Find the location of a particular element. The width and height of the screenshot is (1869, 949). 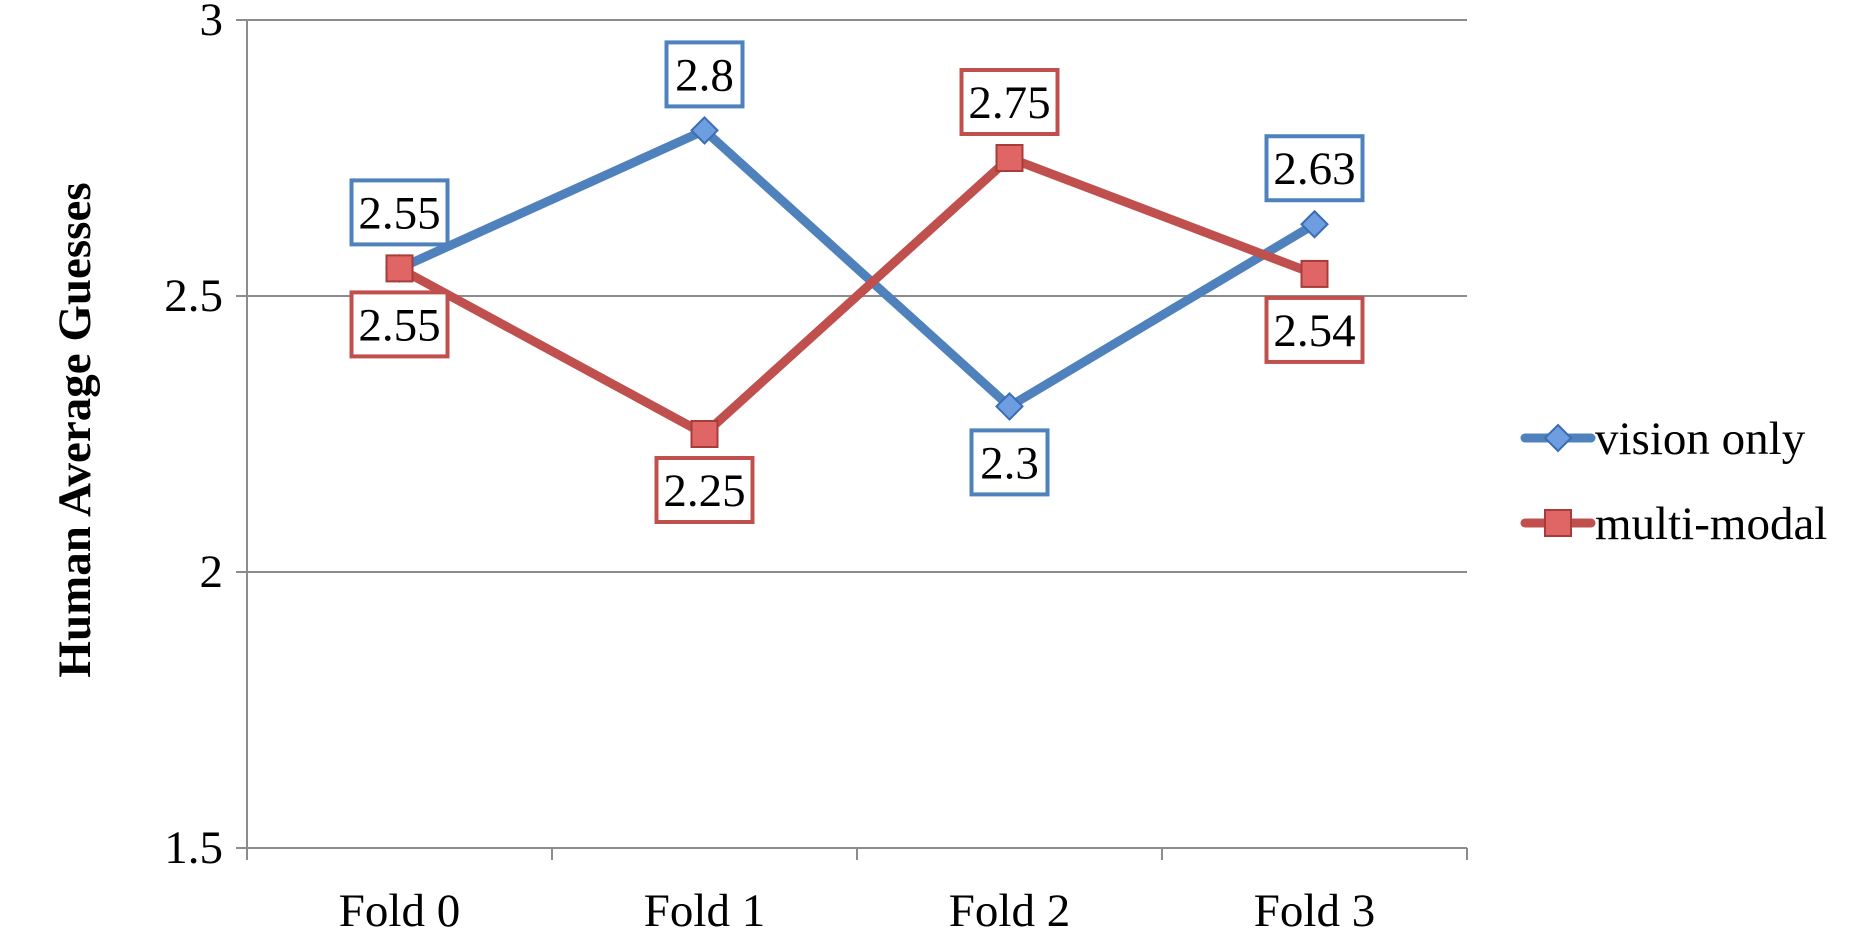

data-label: 2.3 is located at coordinates (1009, 462).